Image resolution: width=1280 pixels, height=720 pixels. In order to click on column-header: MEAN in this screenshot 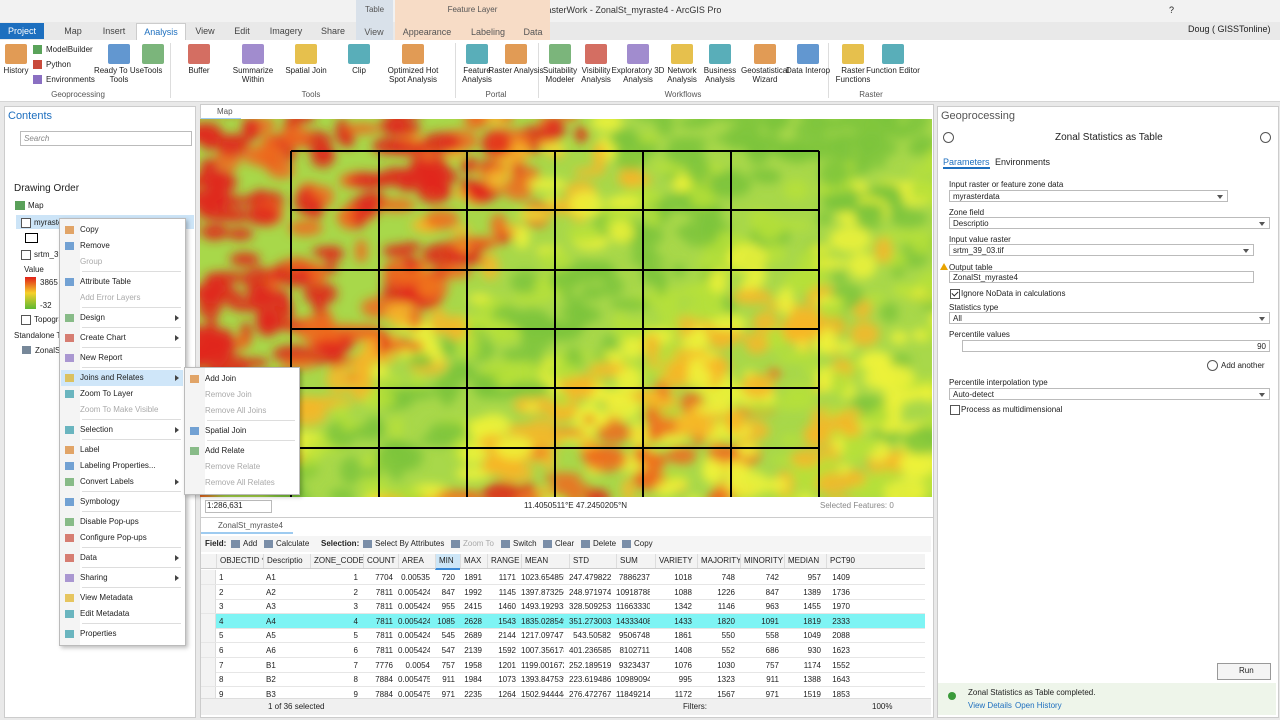, I will do `click(545, 561)`.